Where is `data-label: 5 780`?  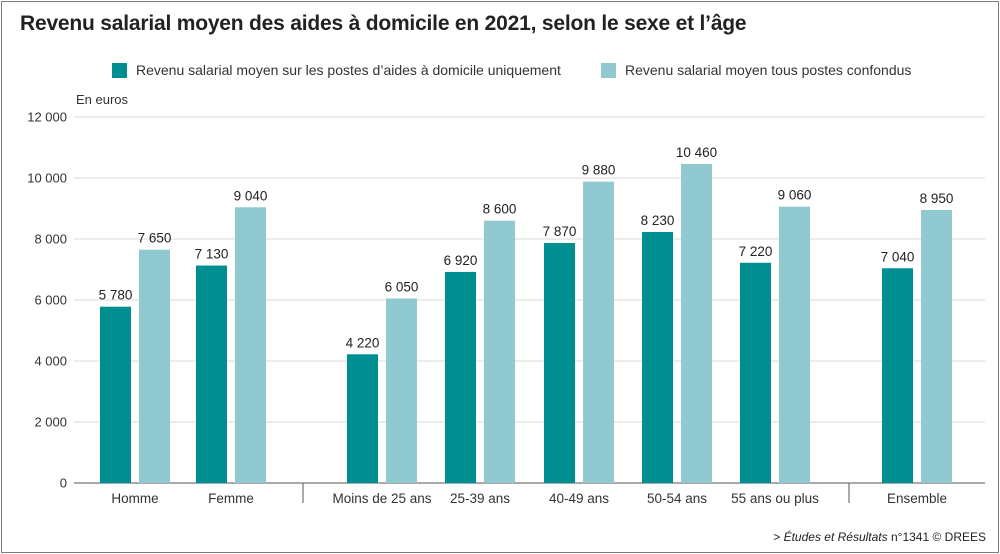 data-label: 5 780 is located at coordinates (116, 295).